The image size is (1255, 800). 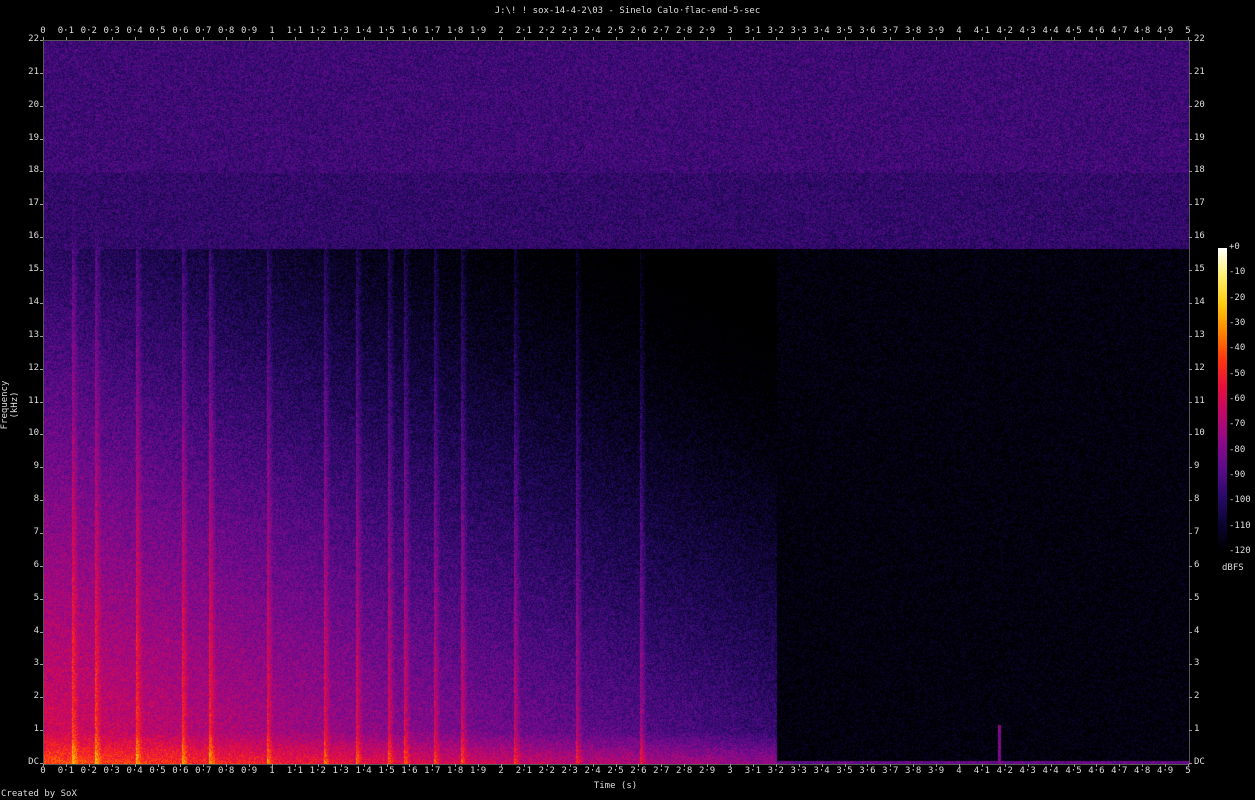 I want to click on x-tick-label: 2·6, so click(x=638, y=771).